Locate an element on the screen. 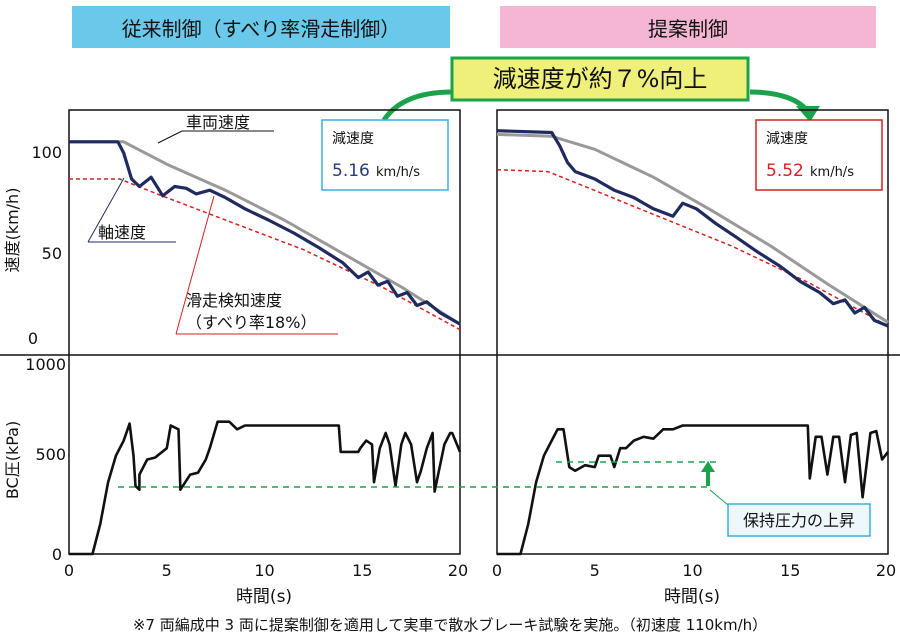  vehicle-speed-label: 車両速度 is located at coordinates (218, 122).